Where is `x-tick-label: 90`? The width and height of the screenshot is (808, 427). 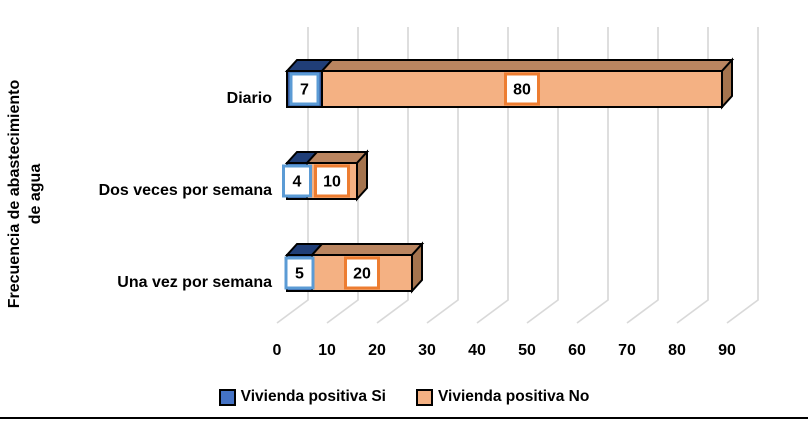
x-tick-label: 90 is located at coordinates (727, 350).